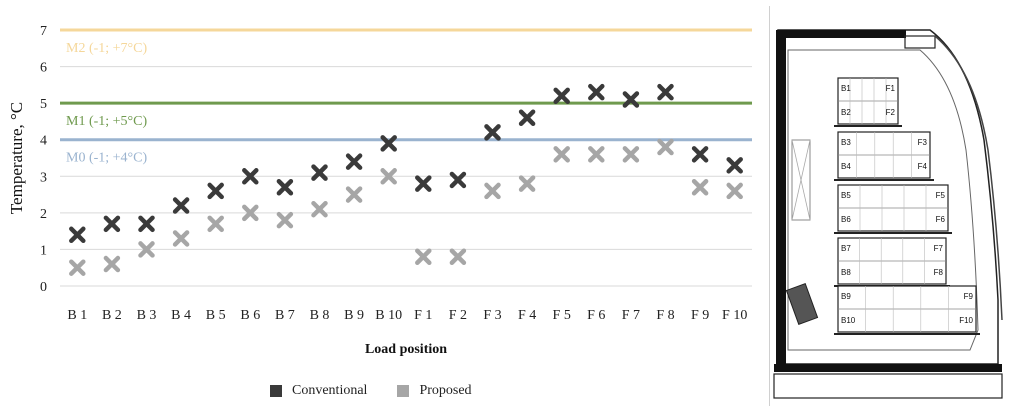 This screenshot has height=410, width=1024. What do you see at coordinates (891, 88) in the screenshot?
I see `shelf-label-front: F1` at bounding box center [891, 88].